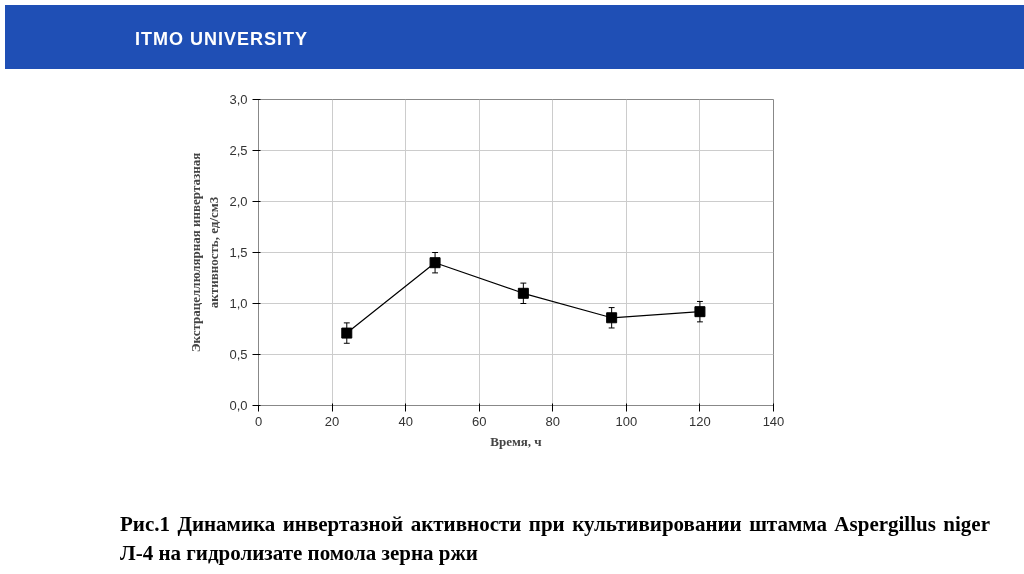  I want to click on y-tick-label: 2,0, so click(238, 201).